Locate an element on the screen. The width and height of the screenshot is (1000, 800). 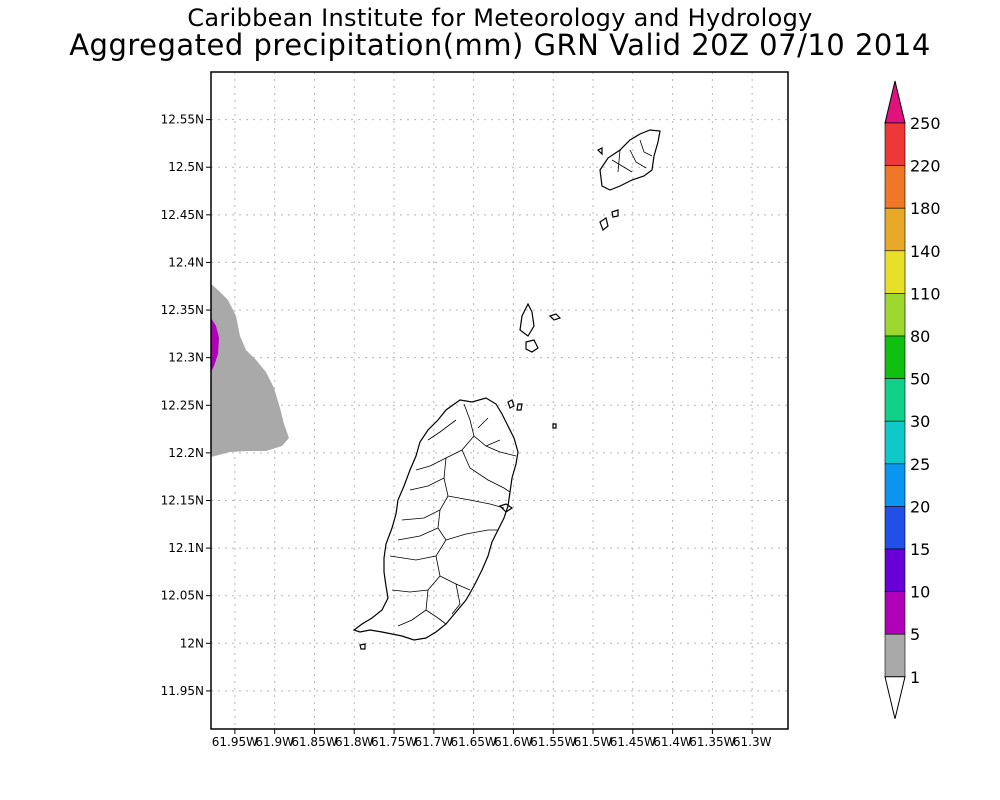
lat-tick-label: 12.3N is located at coordinates (186, 358).